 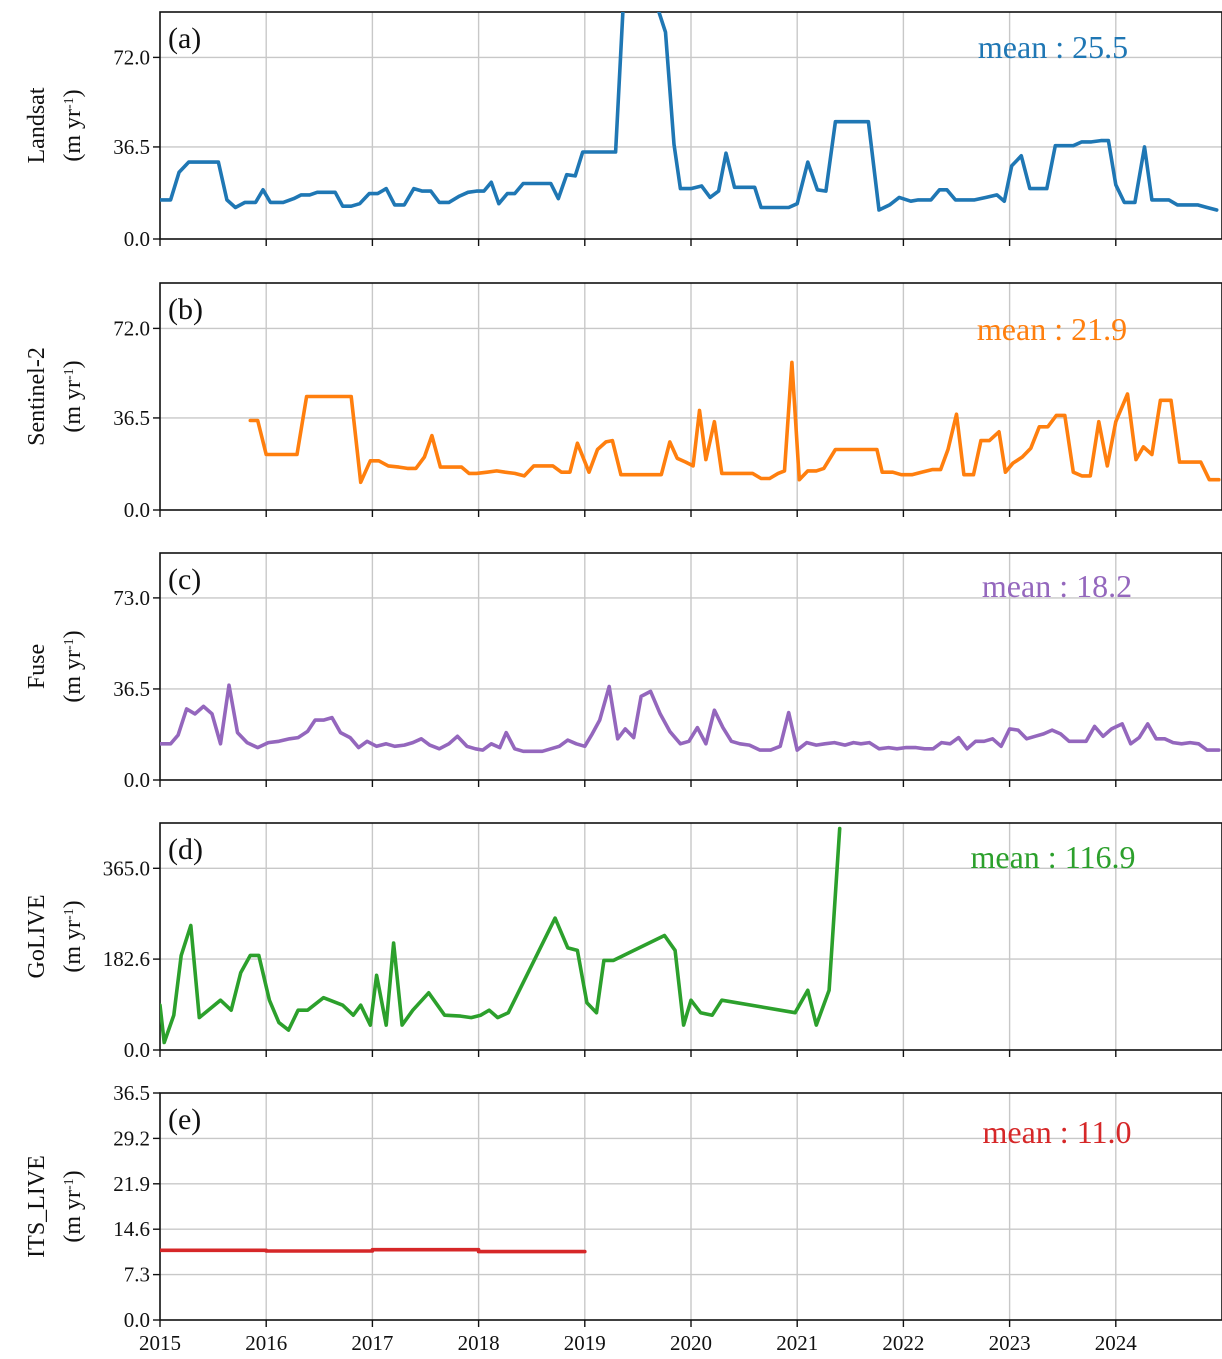 I want to click on series-line-fuse, so click(x=690, y=718).